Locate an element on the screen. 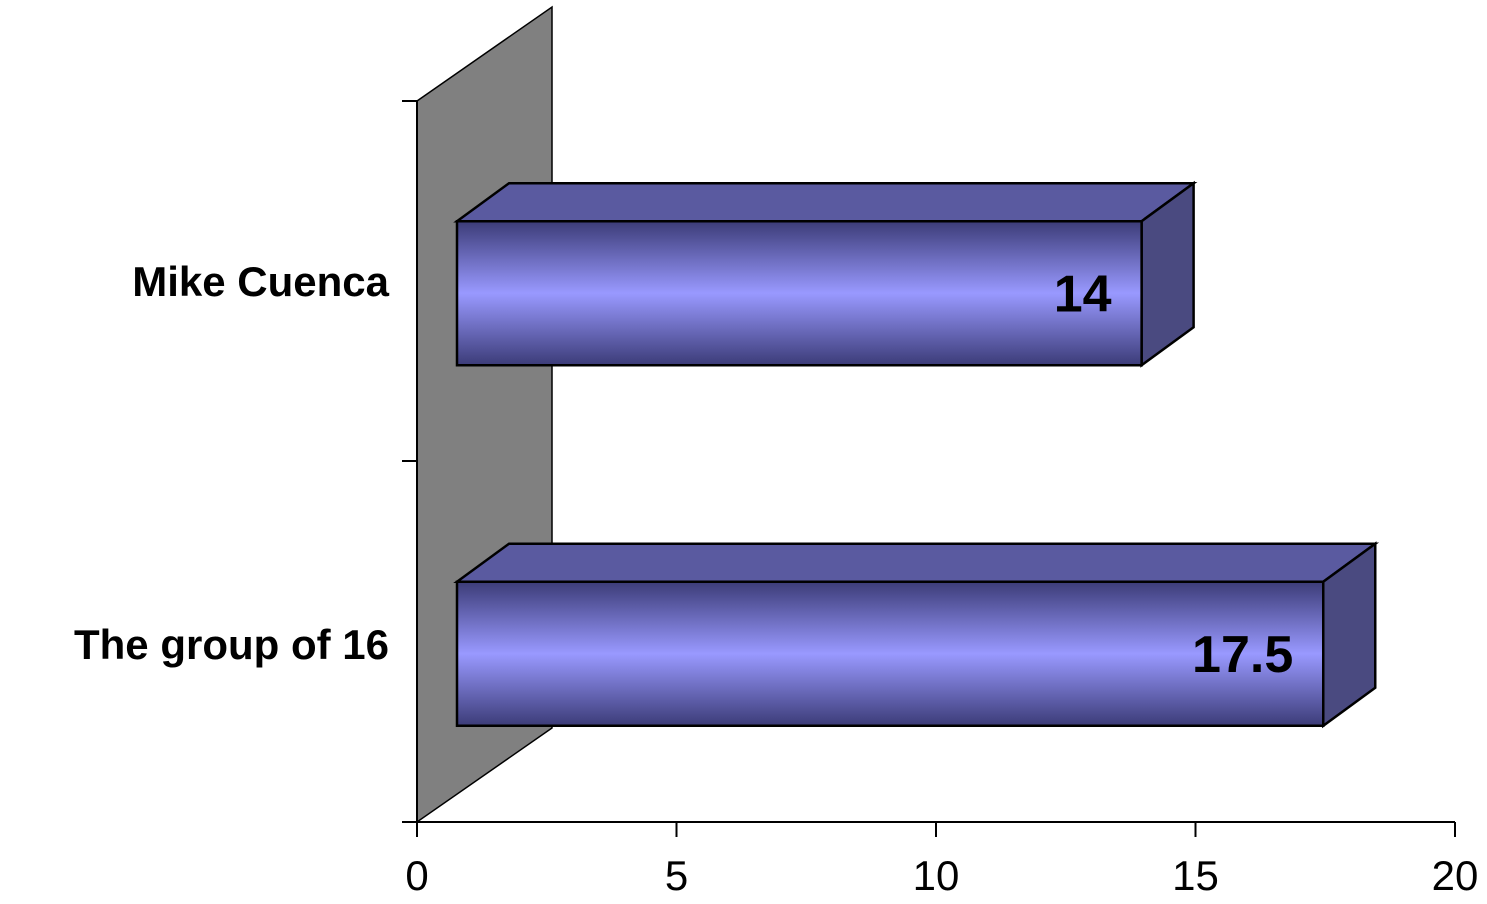  bar-0: 14 is located at coordinates (825, 274).